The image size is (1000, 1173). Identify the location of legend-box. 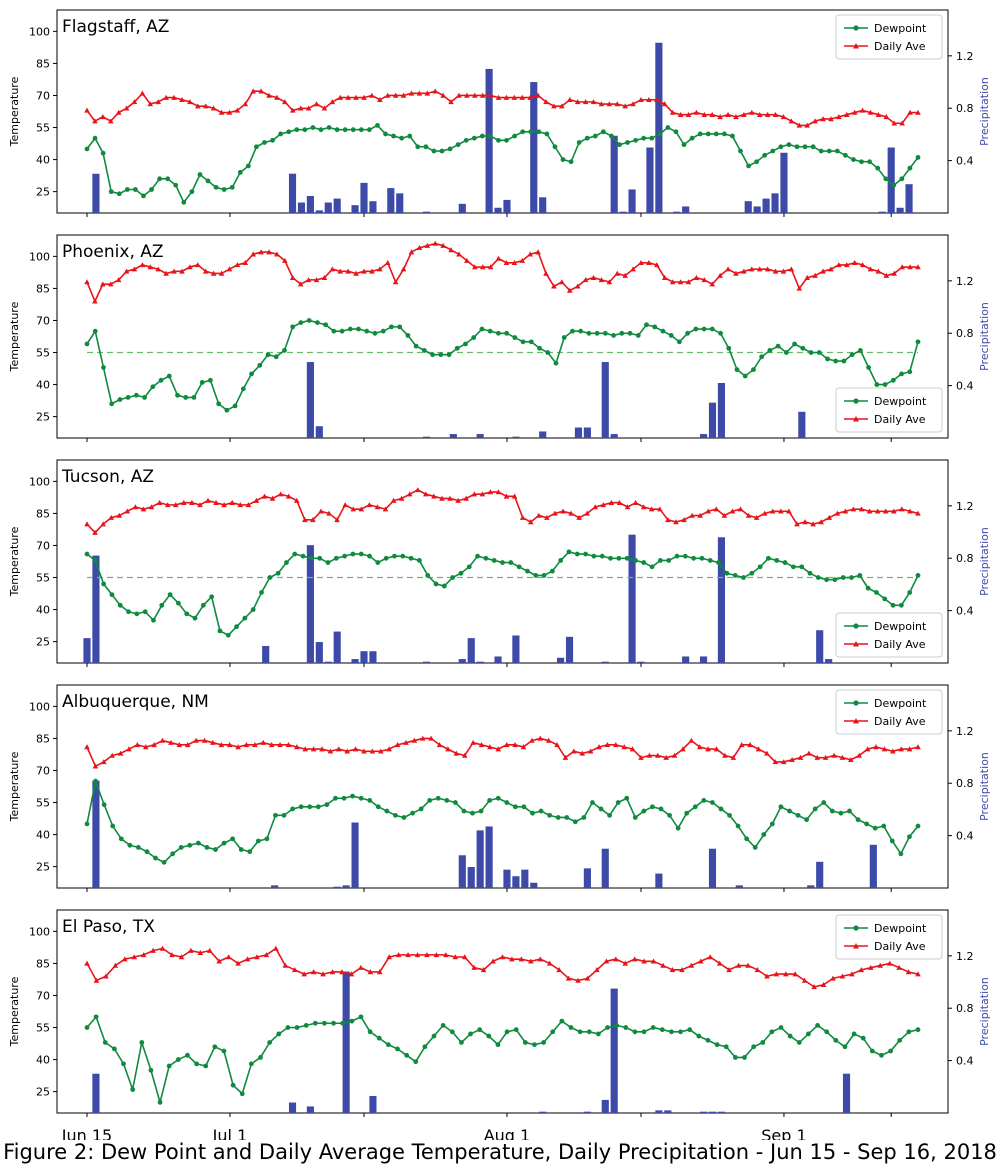
(889, 712).